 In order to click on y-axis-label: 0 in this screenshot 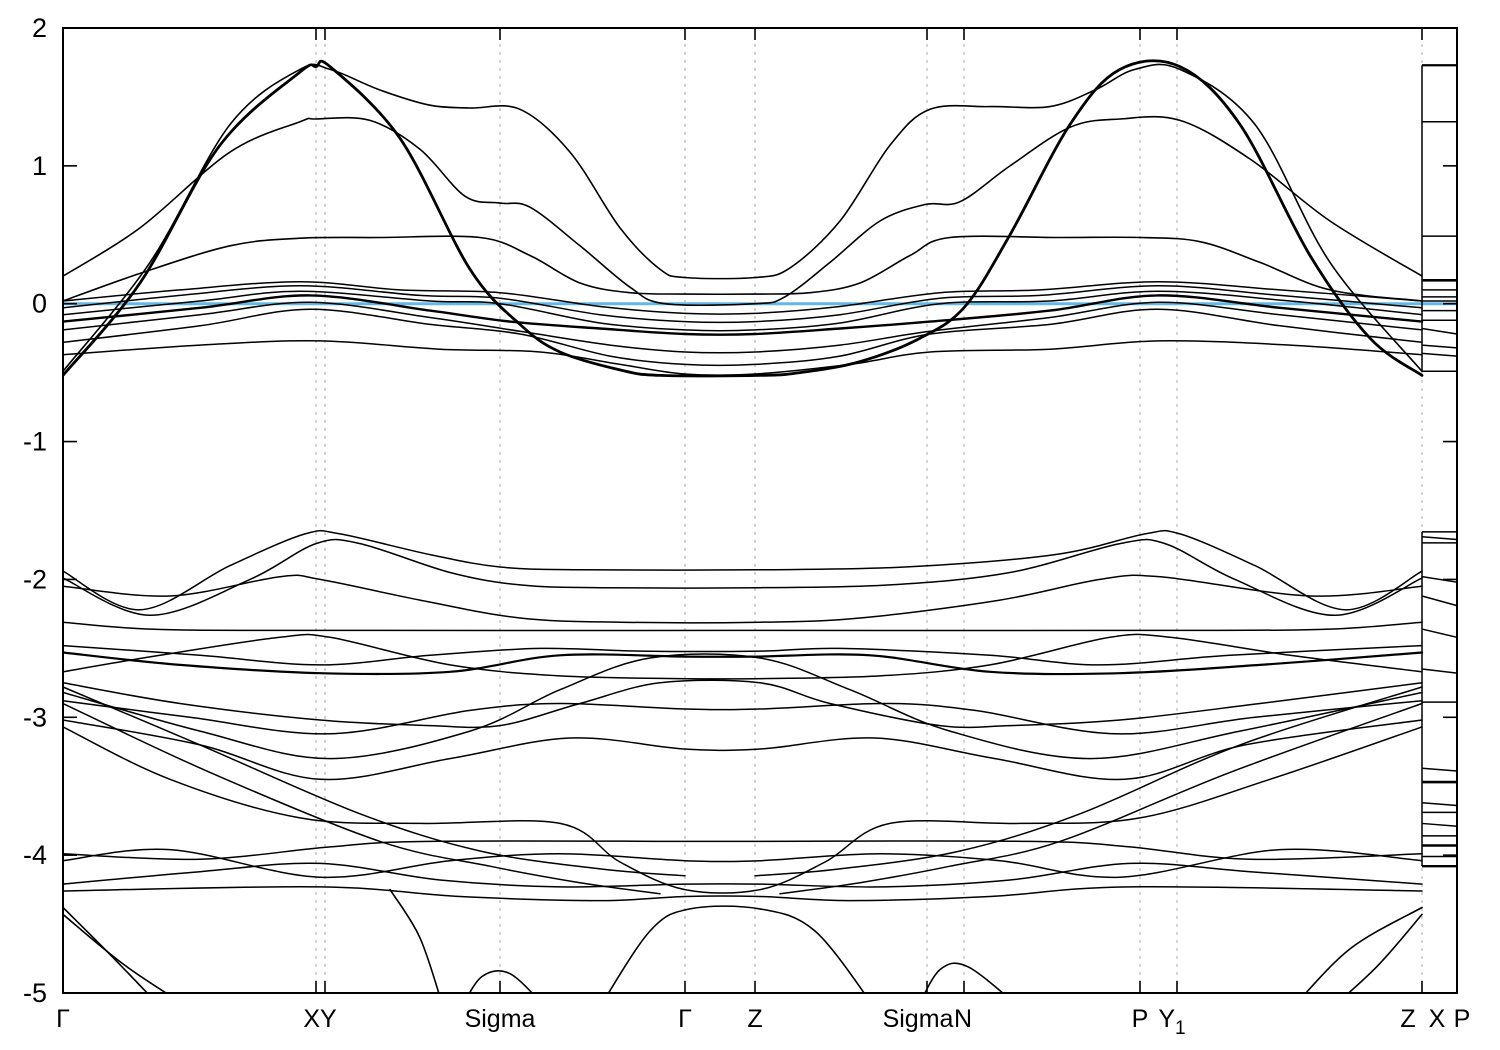, I will do `click(39, 304)`.